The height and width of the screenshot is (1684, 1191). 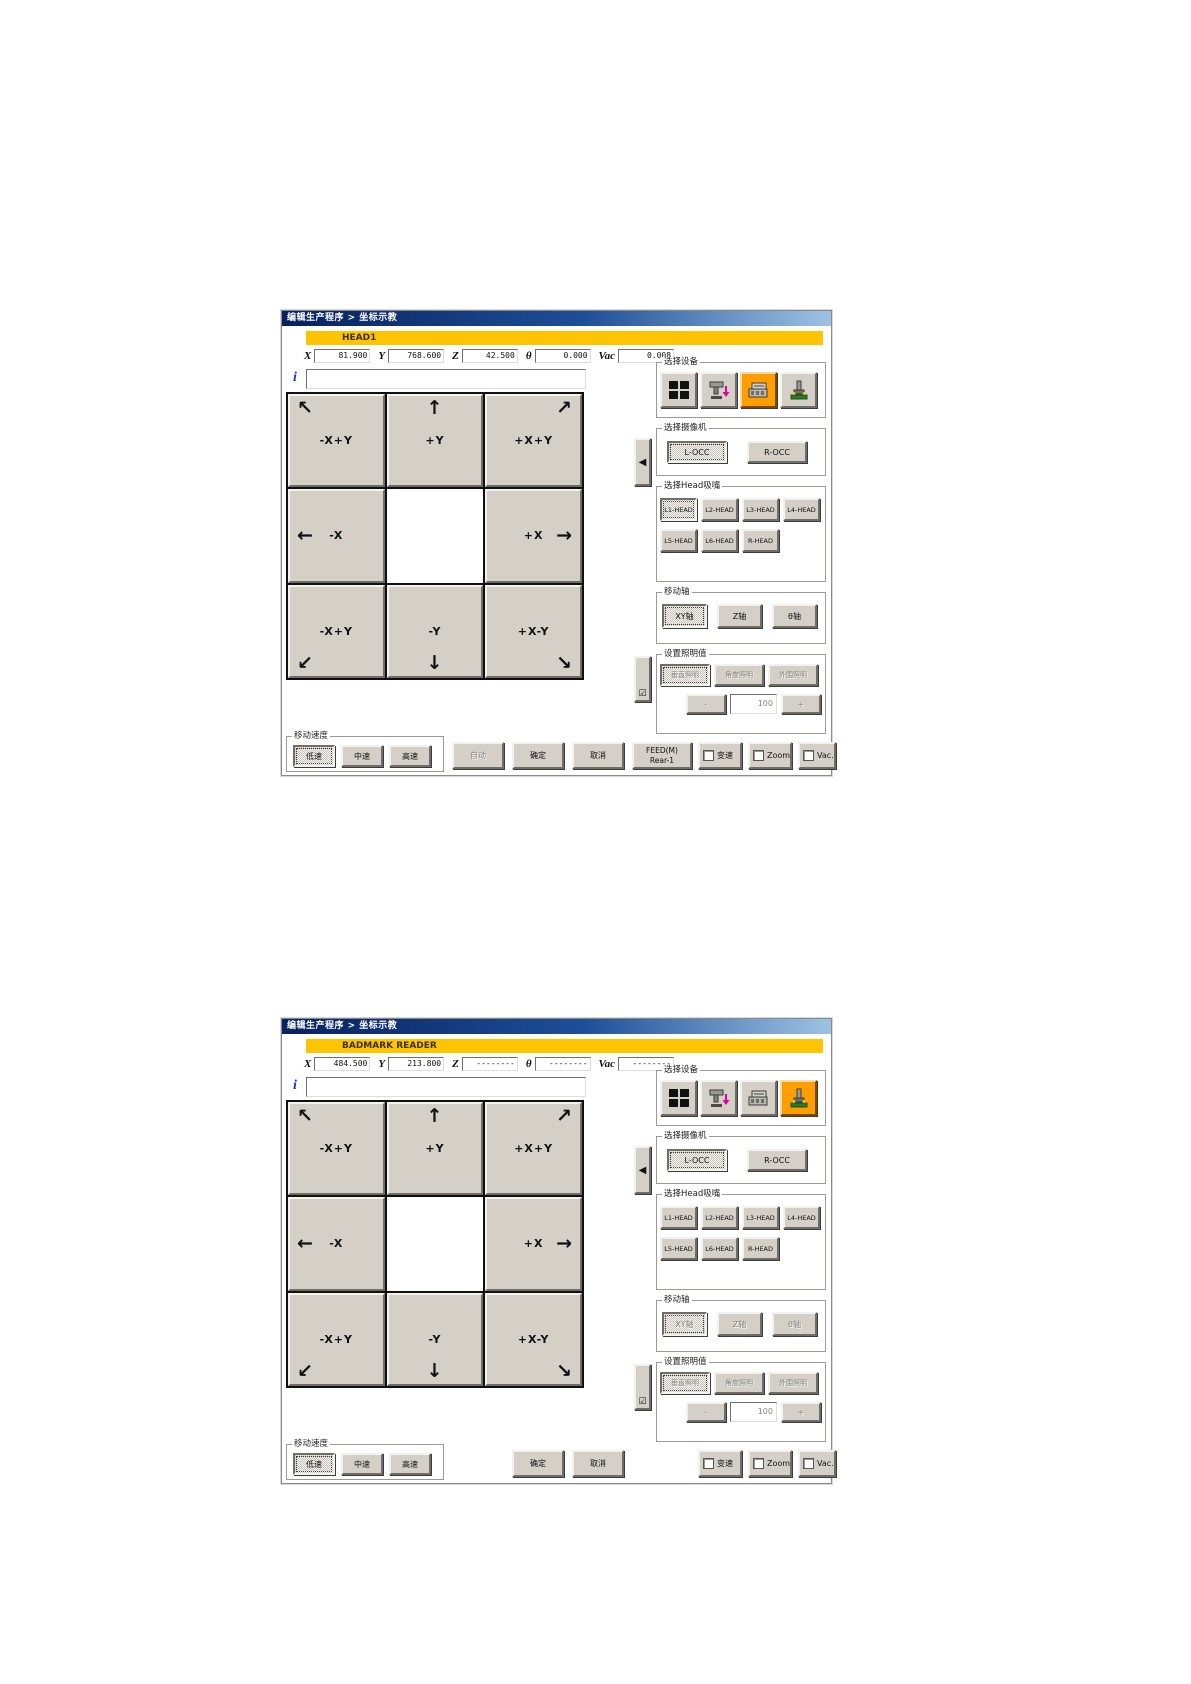 What do you see at coordinates (528, 1064) in the screenshot?
I see `theta-label: θ` at bounding box center [528, 1064].